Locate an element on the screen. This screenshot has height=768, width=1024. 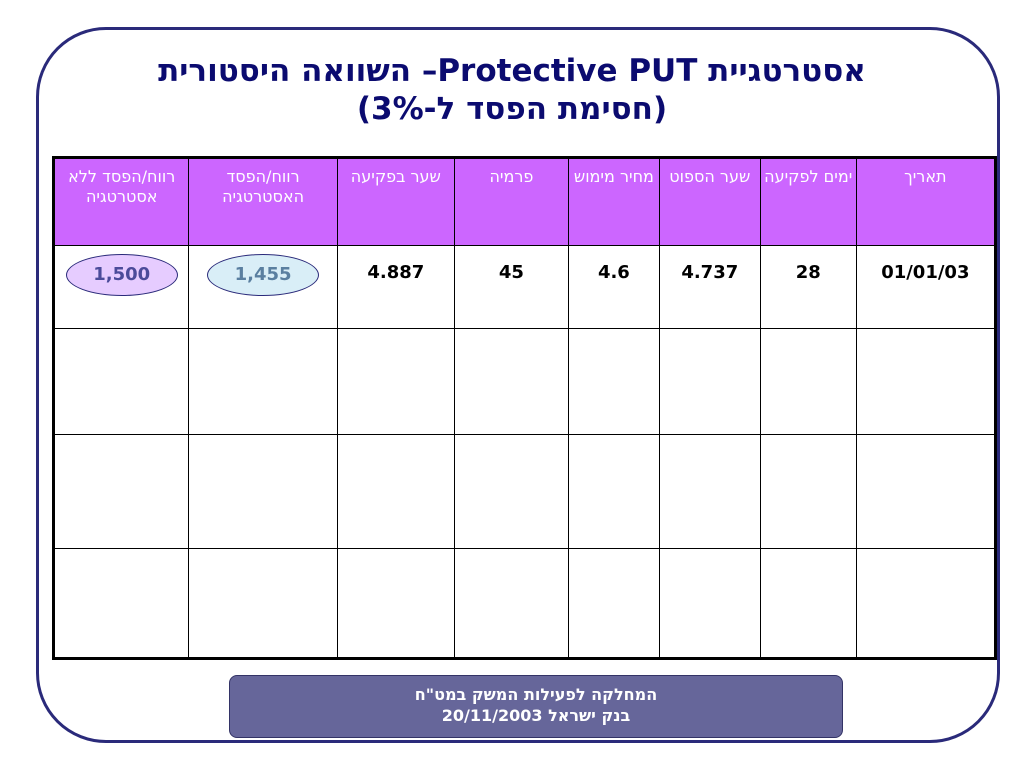
cell-pnl-strategy: 1,455 is located at coordinates (263, 287).